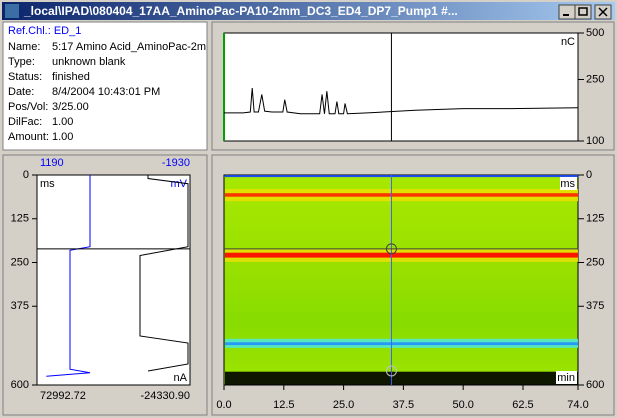 Image resolution: width=617 pixels, height=418 pixels. I want to click on field-value: 5:17 Amino Acid_AminoPac-2m, so click(129, 47).